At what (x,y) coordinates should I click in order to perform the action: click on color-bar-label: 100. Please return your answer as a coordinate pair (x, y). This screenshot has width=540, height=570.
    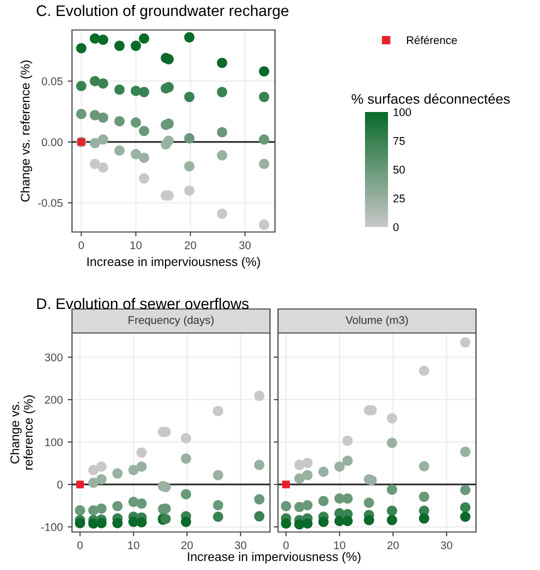
    Looking at the image, I should click on (402, 112).